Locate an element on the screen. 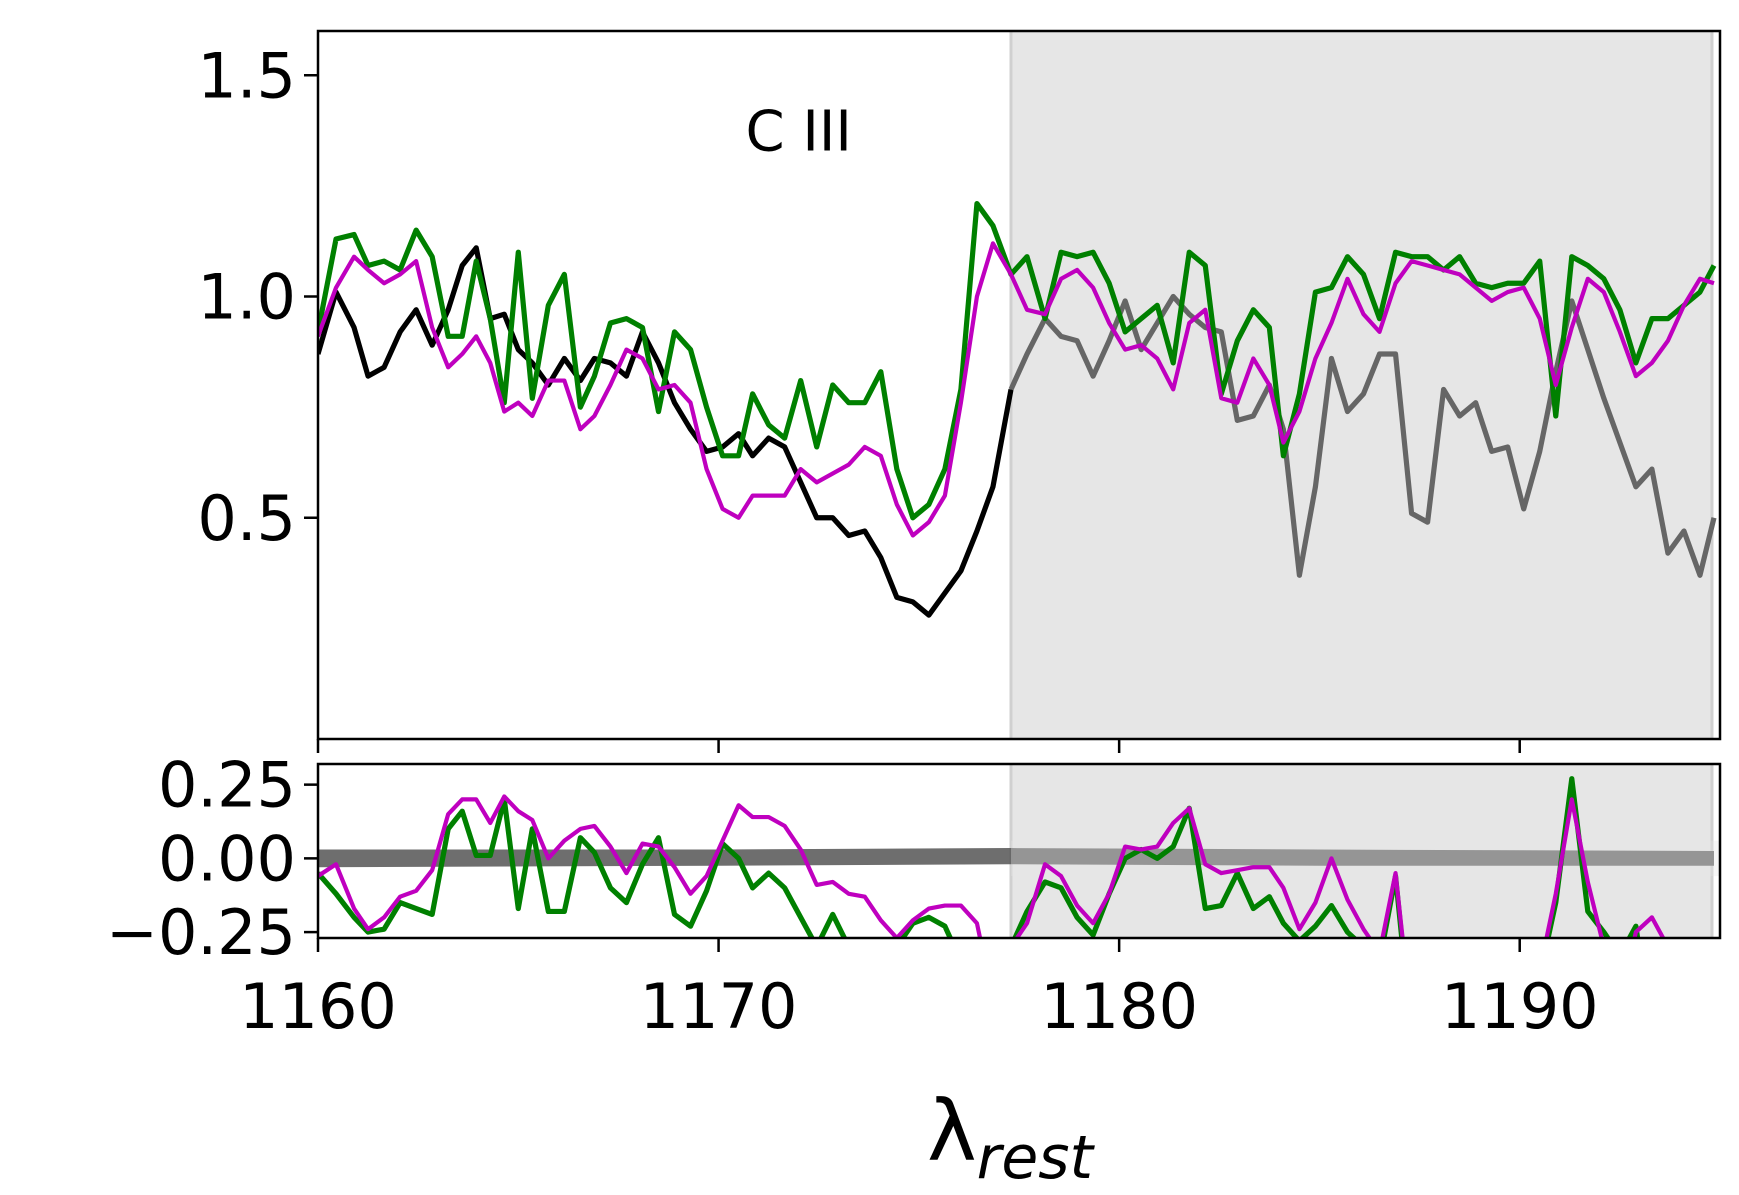 The image size is (1739, 1195). residual-series-green is located at coordinates (979, 857).